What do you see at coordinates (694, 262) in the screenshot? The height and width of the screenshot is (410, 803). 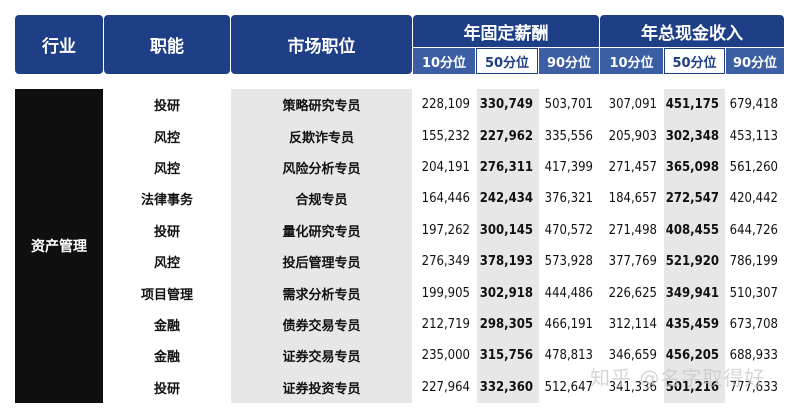 I see `cash-p50-cell: 521,920` at bounding box center [694, 262].